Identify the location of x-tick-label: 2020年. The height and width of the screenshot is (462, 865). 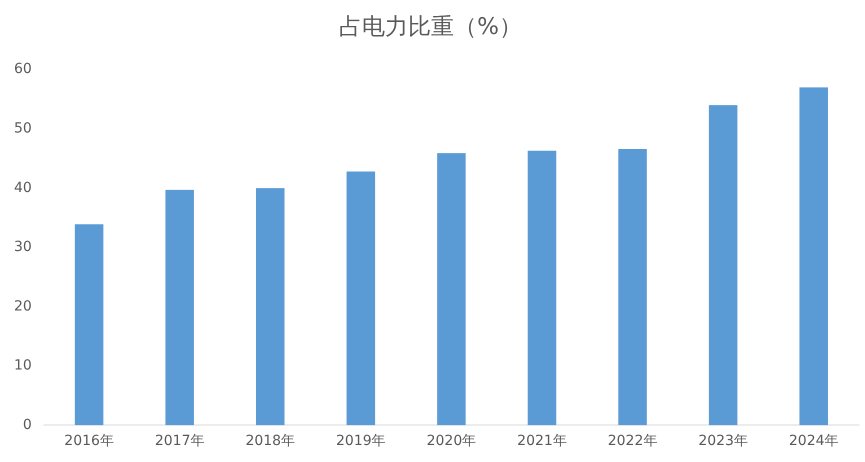
(451, 441).